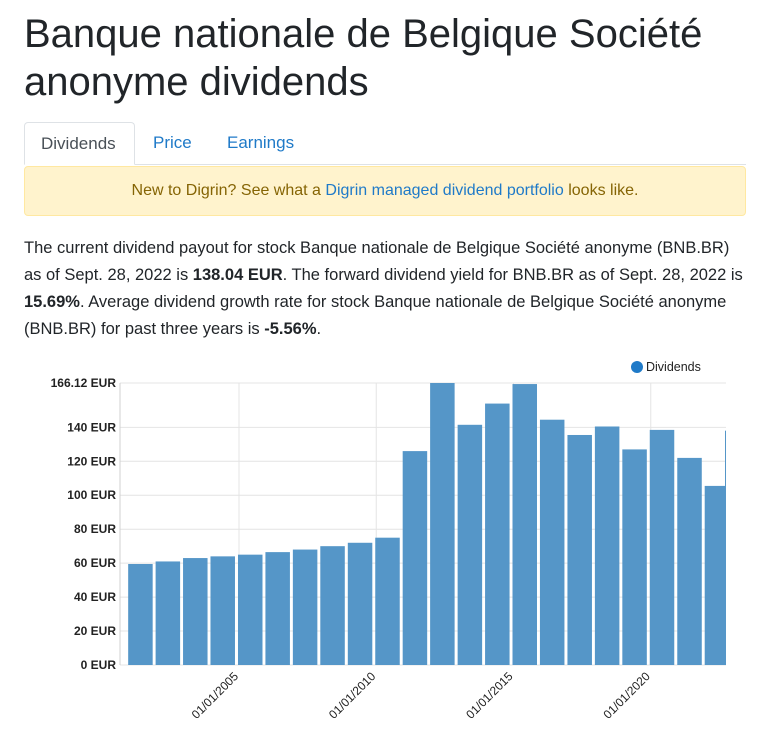 The width and height of the screenshot is (772, 750). I want to click on tab-price: Price, so click(172, 142).